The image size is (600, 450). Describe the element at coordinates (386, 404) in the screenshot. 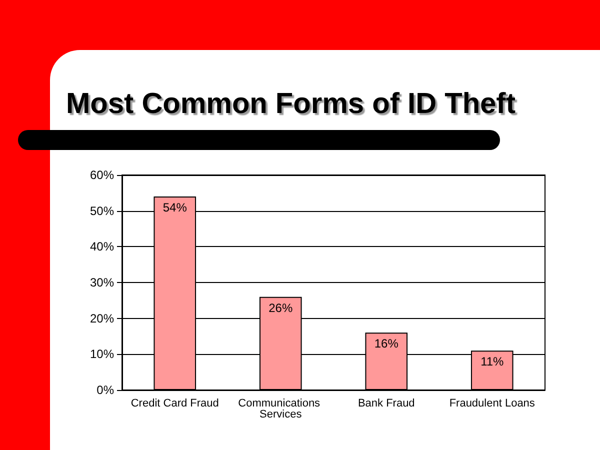

I see `x-tick-label: Bank Fraud` at that location.